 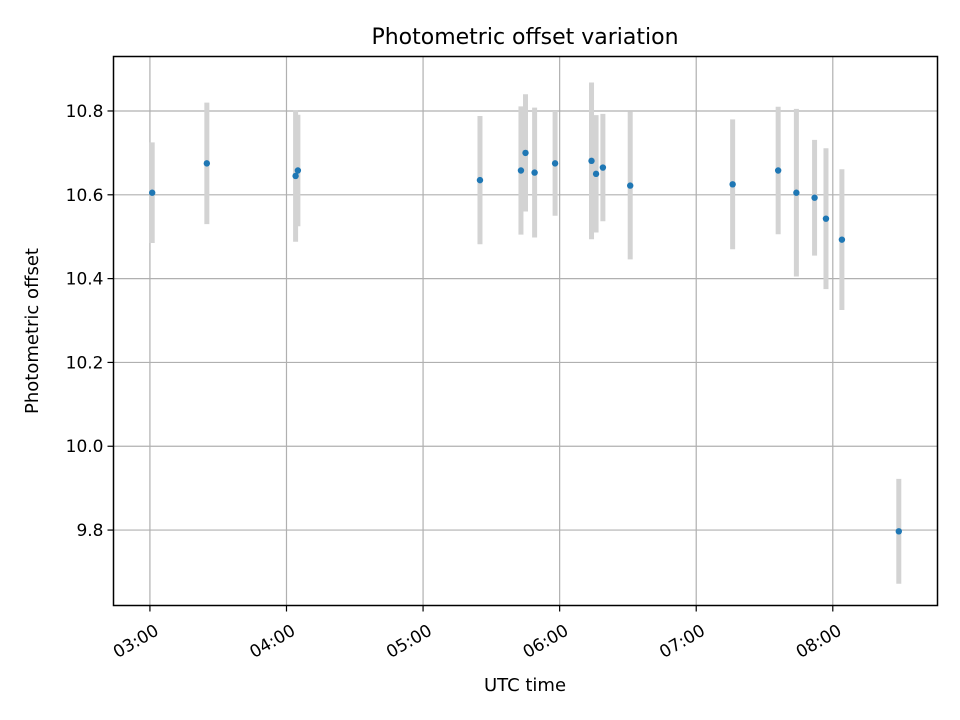 What do you see at coordinates (85, 363) in the screenshot?
I see `y-tick-label: 10.2` at bounding box center [85, 363].